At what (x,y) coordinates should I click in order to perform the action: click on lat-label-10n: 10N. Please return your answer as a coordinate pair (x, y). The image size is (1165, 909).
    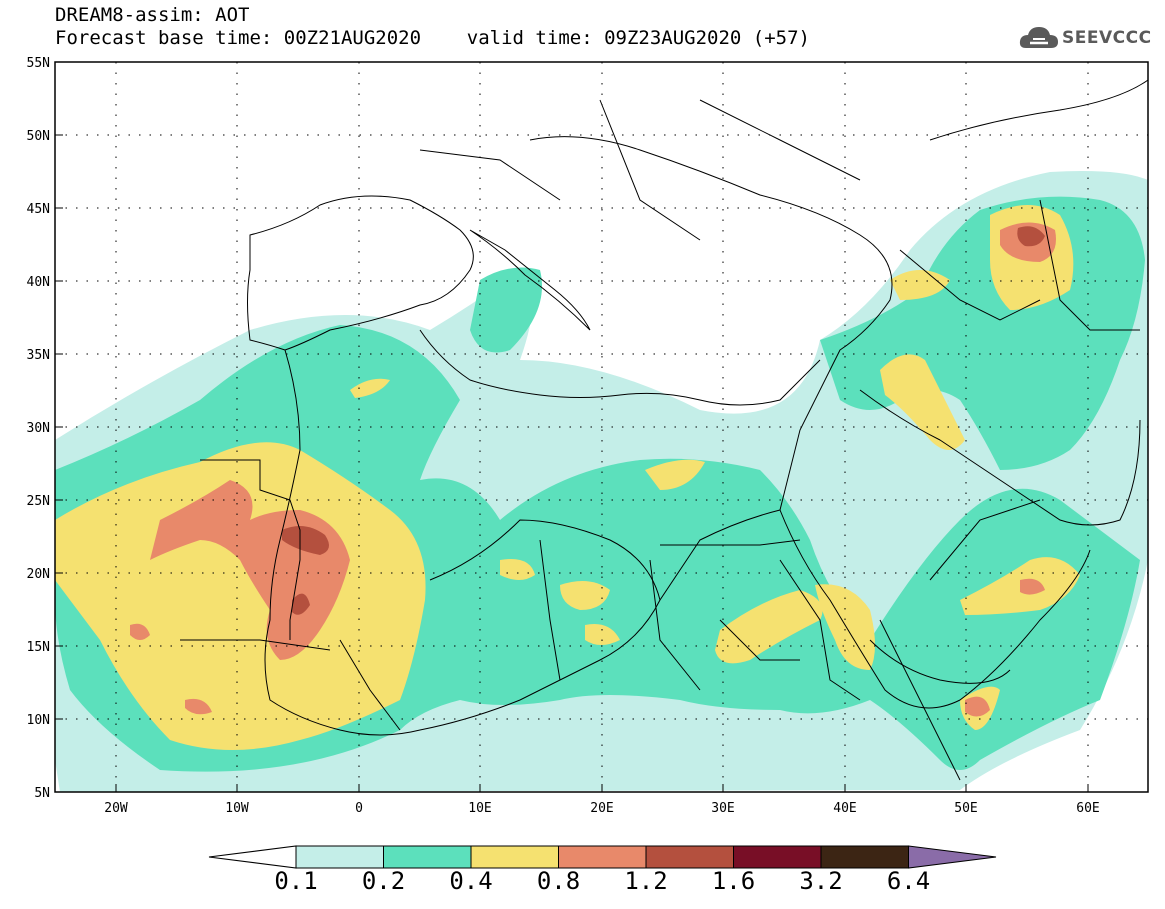
    Looking at the image, I should click on (38, 720).